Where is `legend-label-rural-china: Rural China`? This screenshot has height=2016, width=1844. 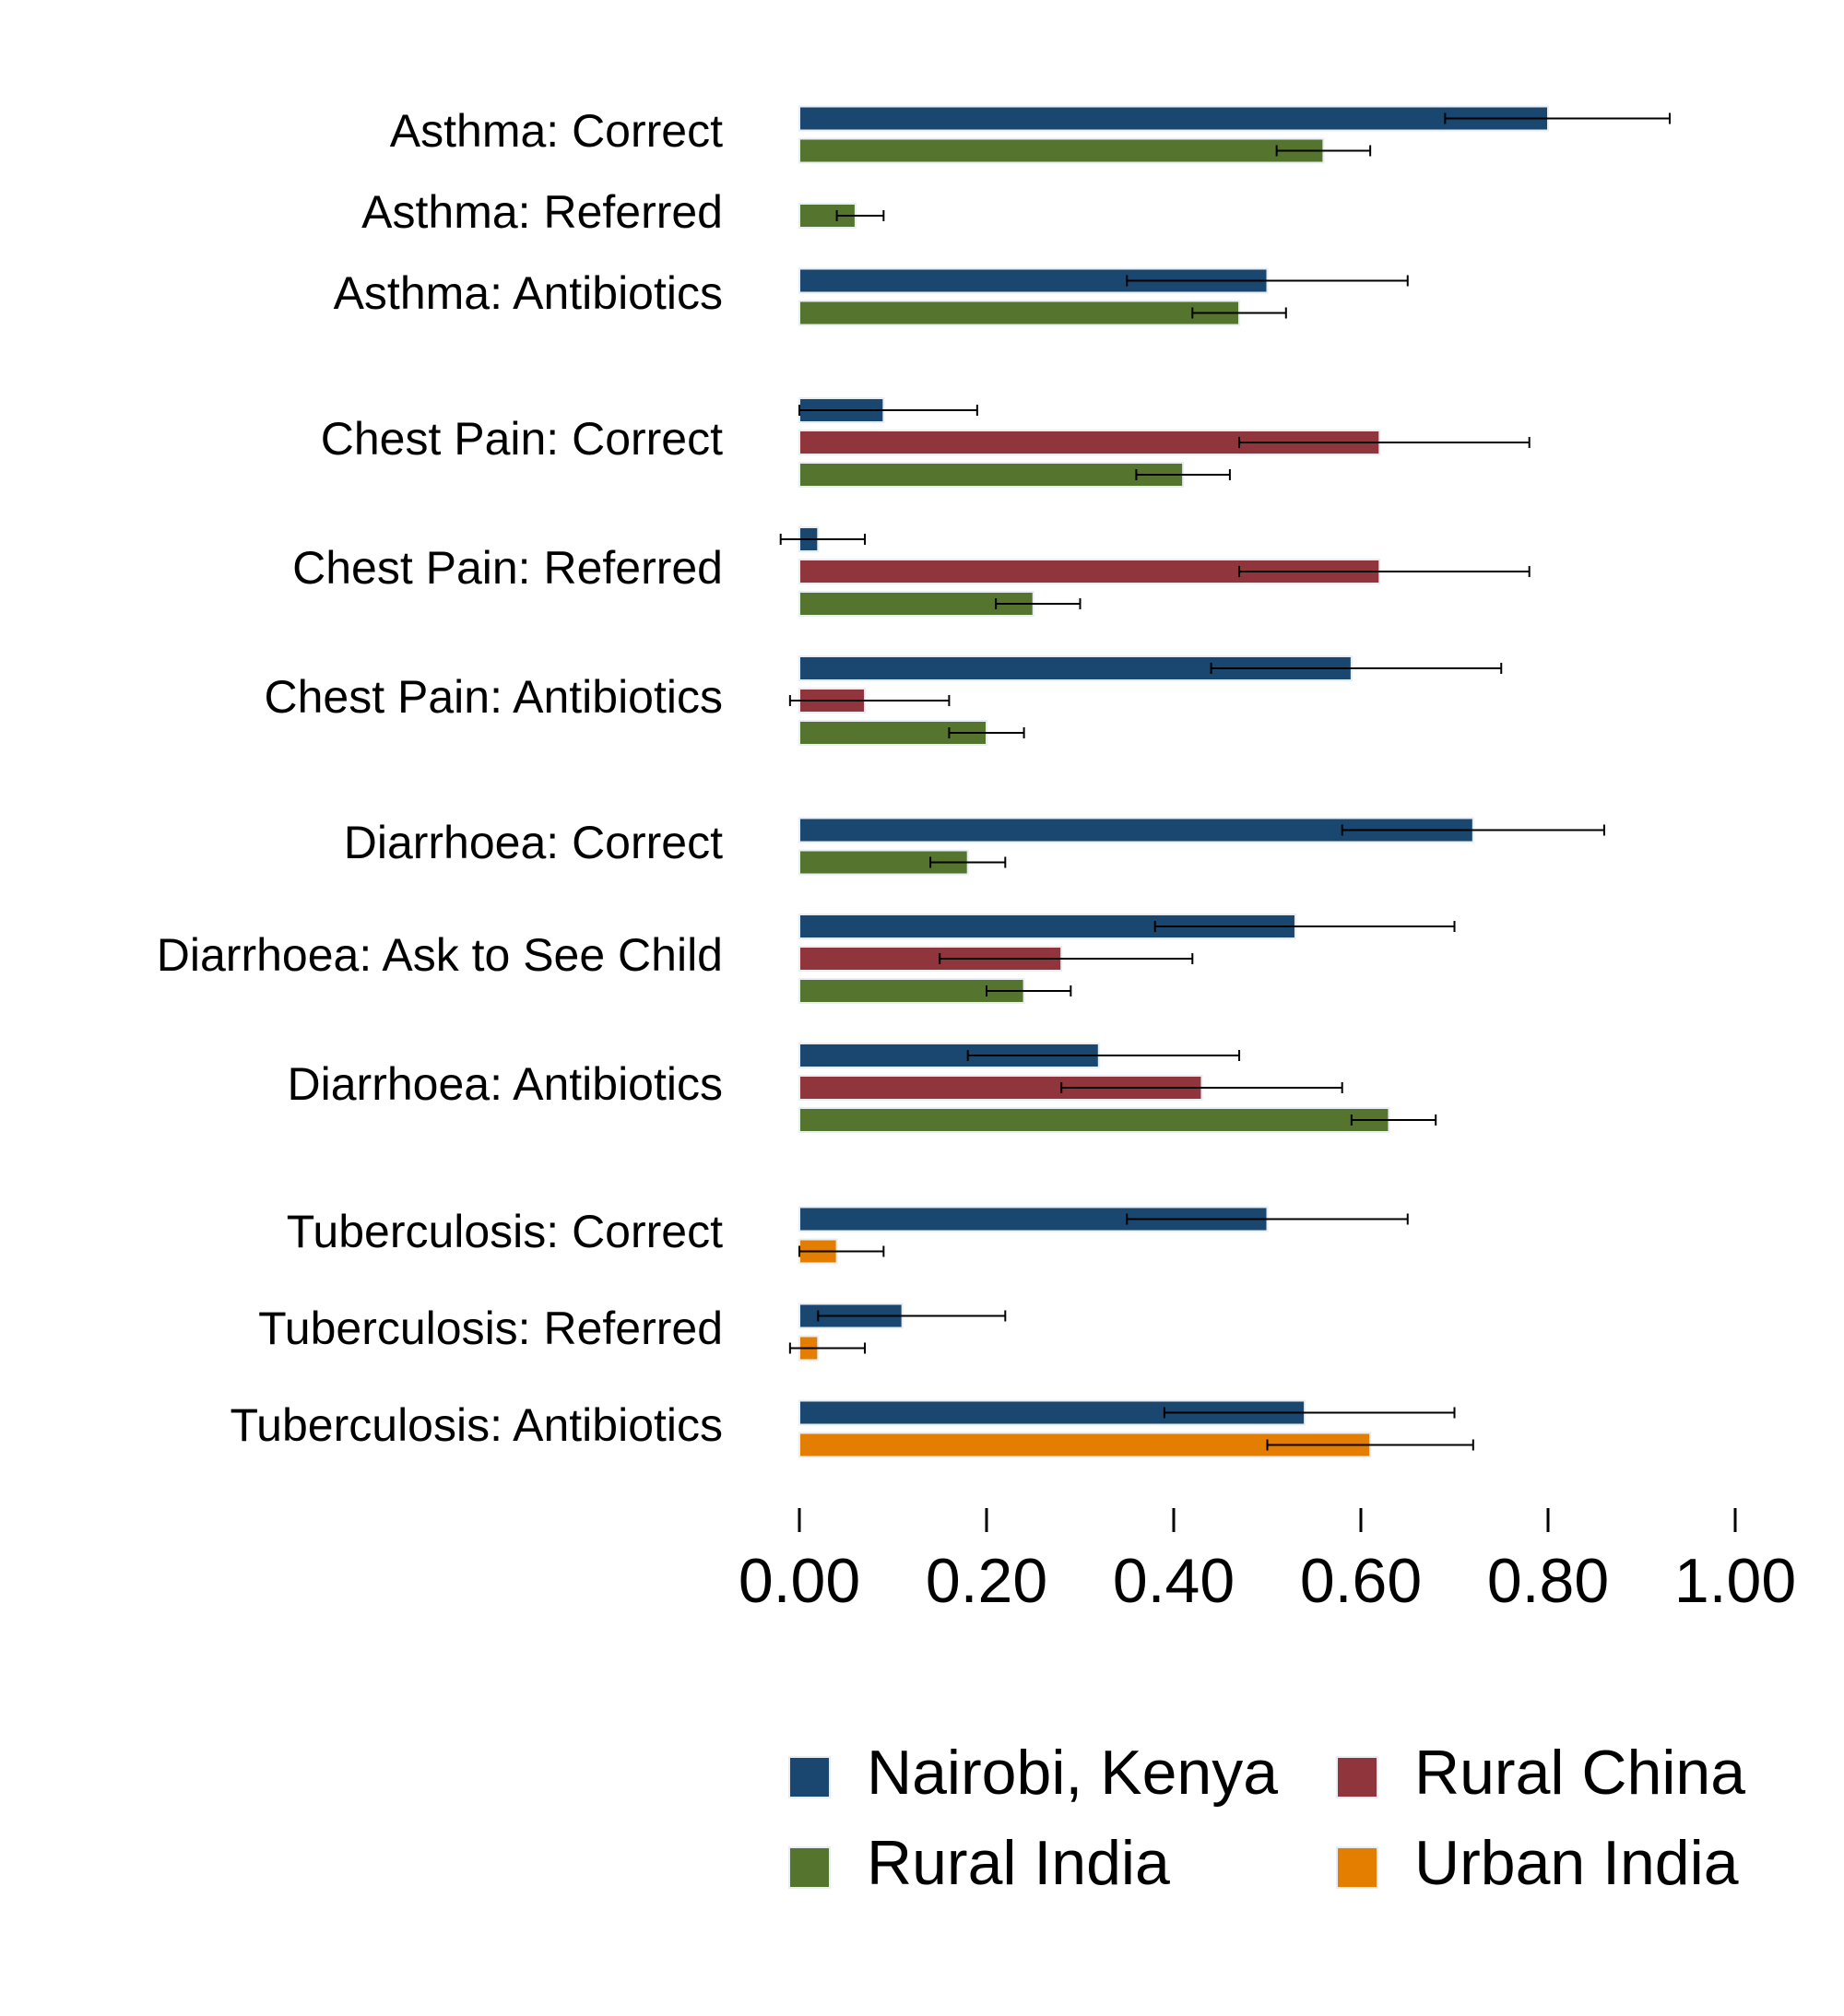
legend-label-rural-china: Rural China is located at coordinates (1580, 1773).